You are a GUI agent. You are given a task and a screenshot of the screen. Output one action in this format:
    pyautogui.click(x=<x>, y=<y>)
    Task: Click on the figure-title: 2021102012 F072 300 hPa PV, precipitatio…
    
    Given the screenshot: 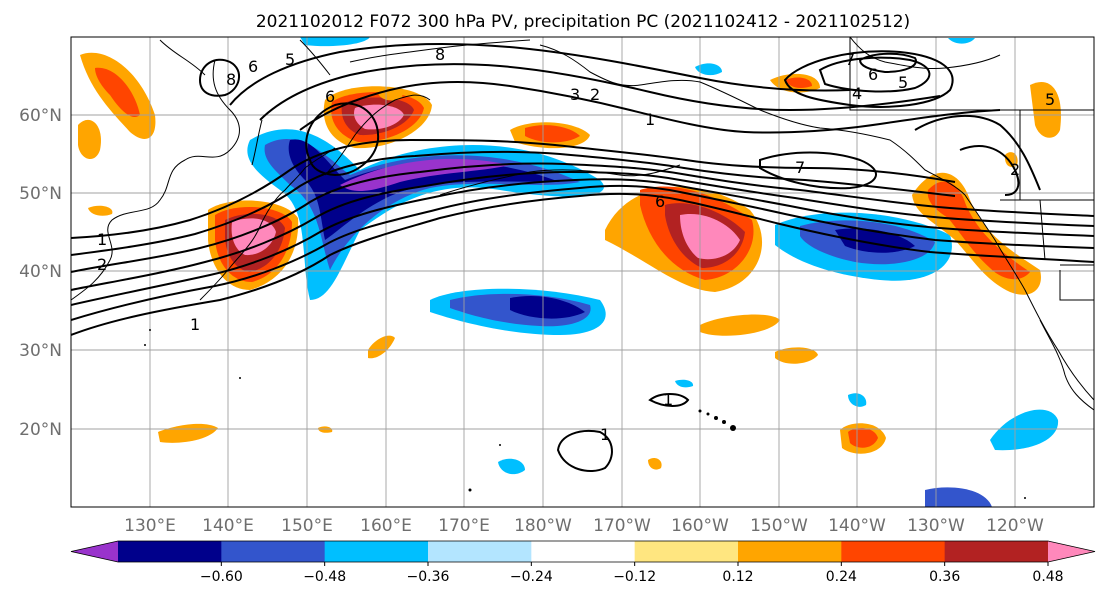 What is the action you would take?
    pyautogui.click(x=583, y=22)
    